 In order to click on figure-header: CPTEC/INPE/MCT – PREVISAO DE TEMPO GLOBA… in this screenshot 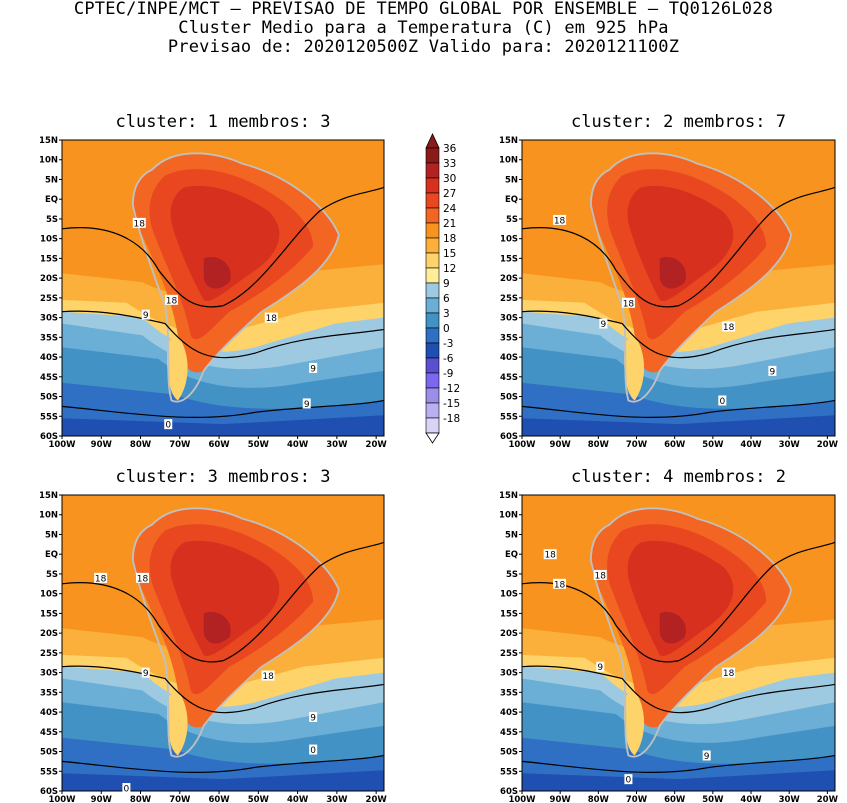, I will do `click(423, 28)`.